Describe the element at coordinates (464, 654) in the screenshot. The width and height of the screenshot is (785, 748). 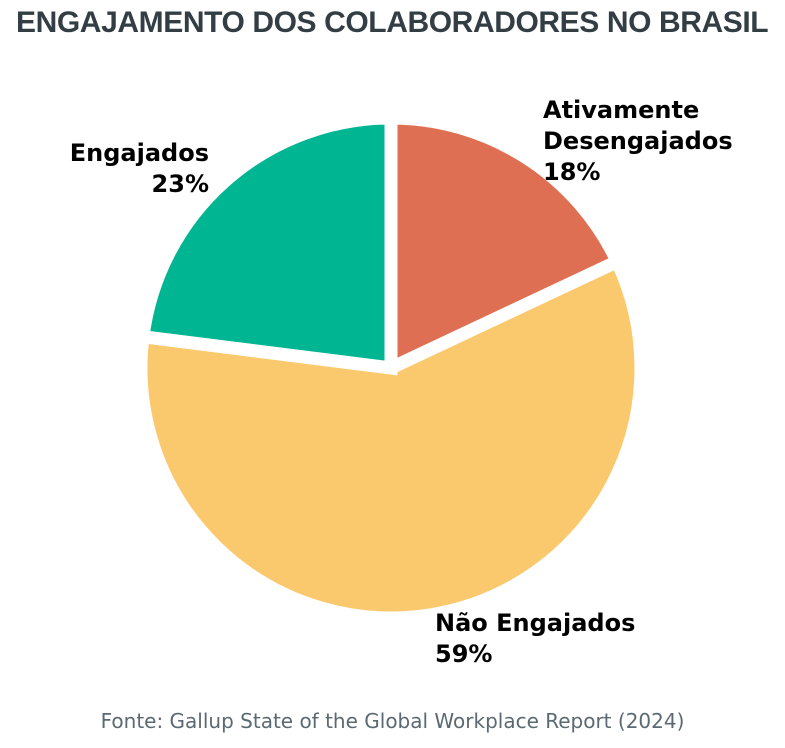
I see `slice-label-percent: 59%` at that location.